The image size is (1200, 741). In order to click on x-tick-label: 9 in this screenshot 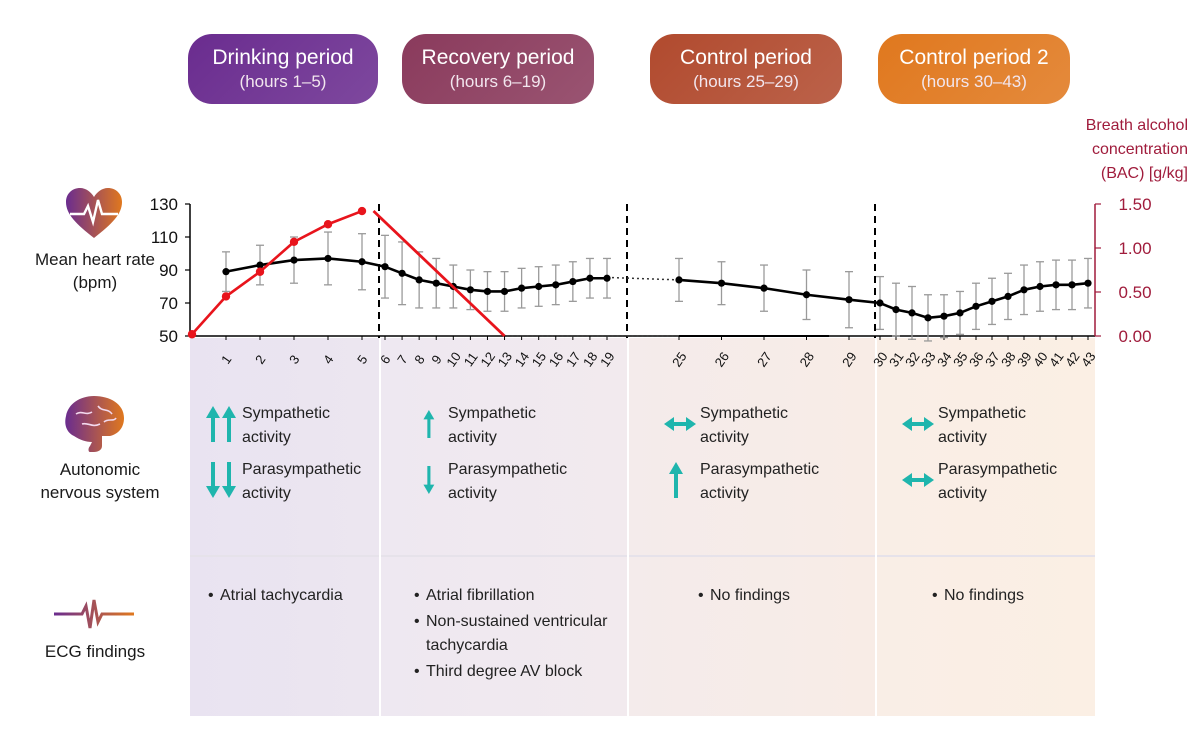, I will do `click(436, 359)`.